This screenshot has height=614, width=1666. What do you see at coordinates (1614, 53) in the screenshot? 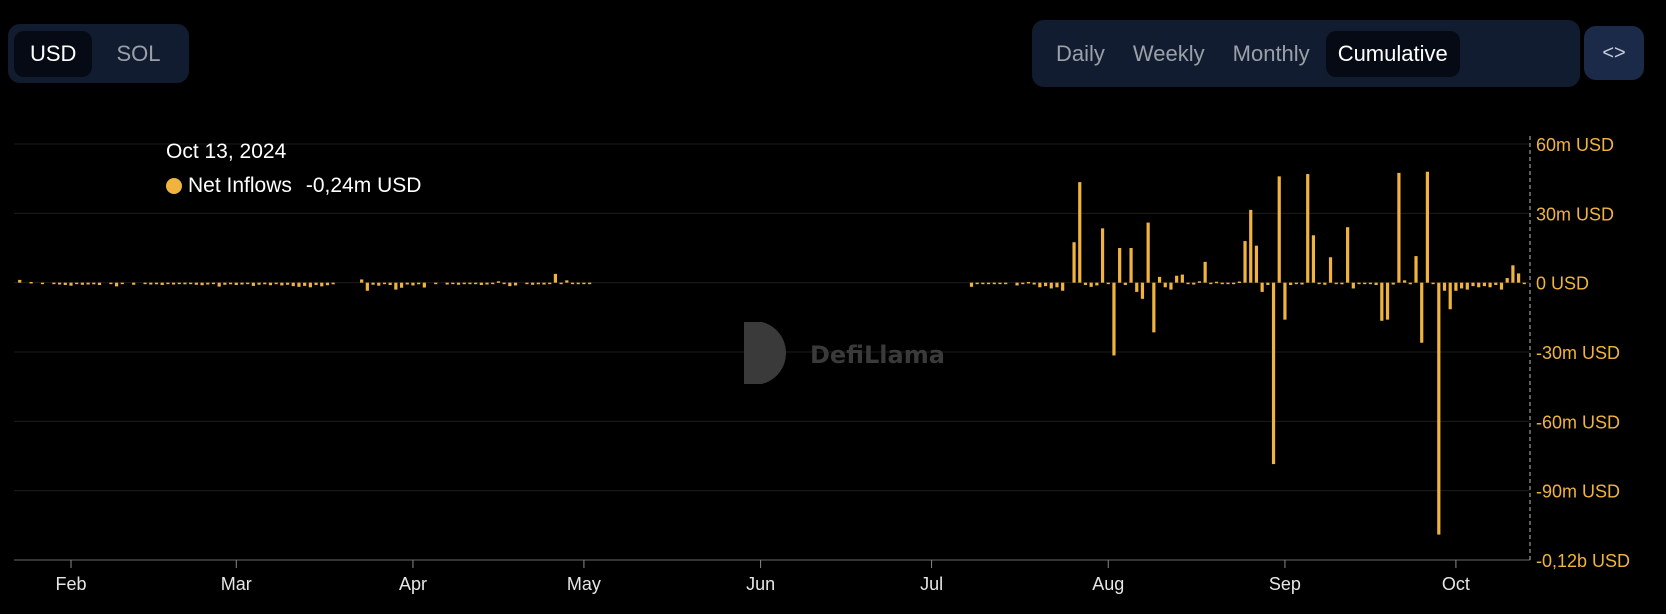
I see `embed-code-button: <>` at bounding box center [1614, 53].